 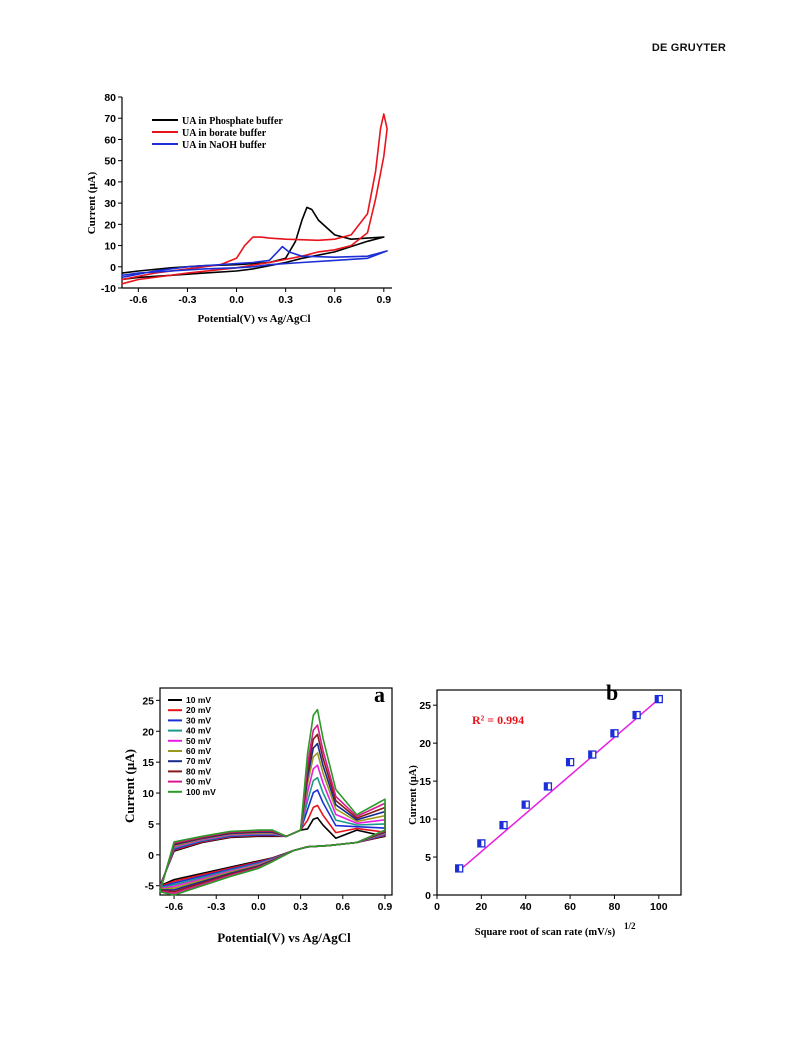 I want to click on b-xlabel: Square root of scan rate (mV/s), so click(x=545, y=932).